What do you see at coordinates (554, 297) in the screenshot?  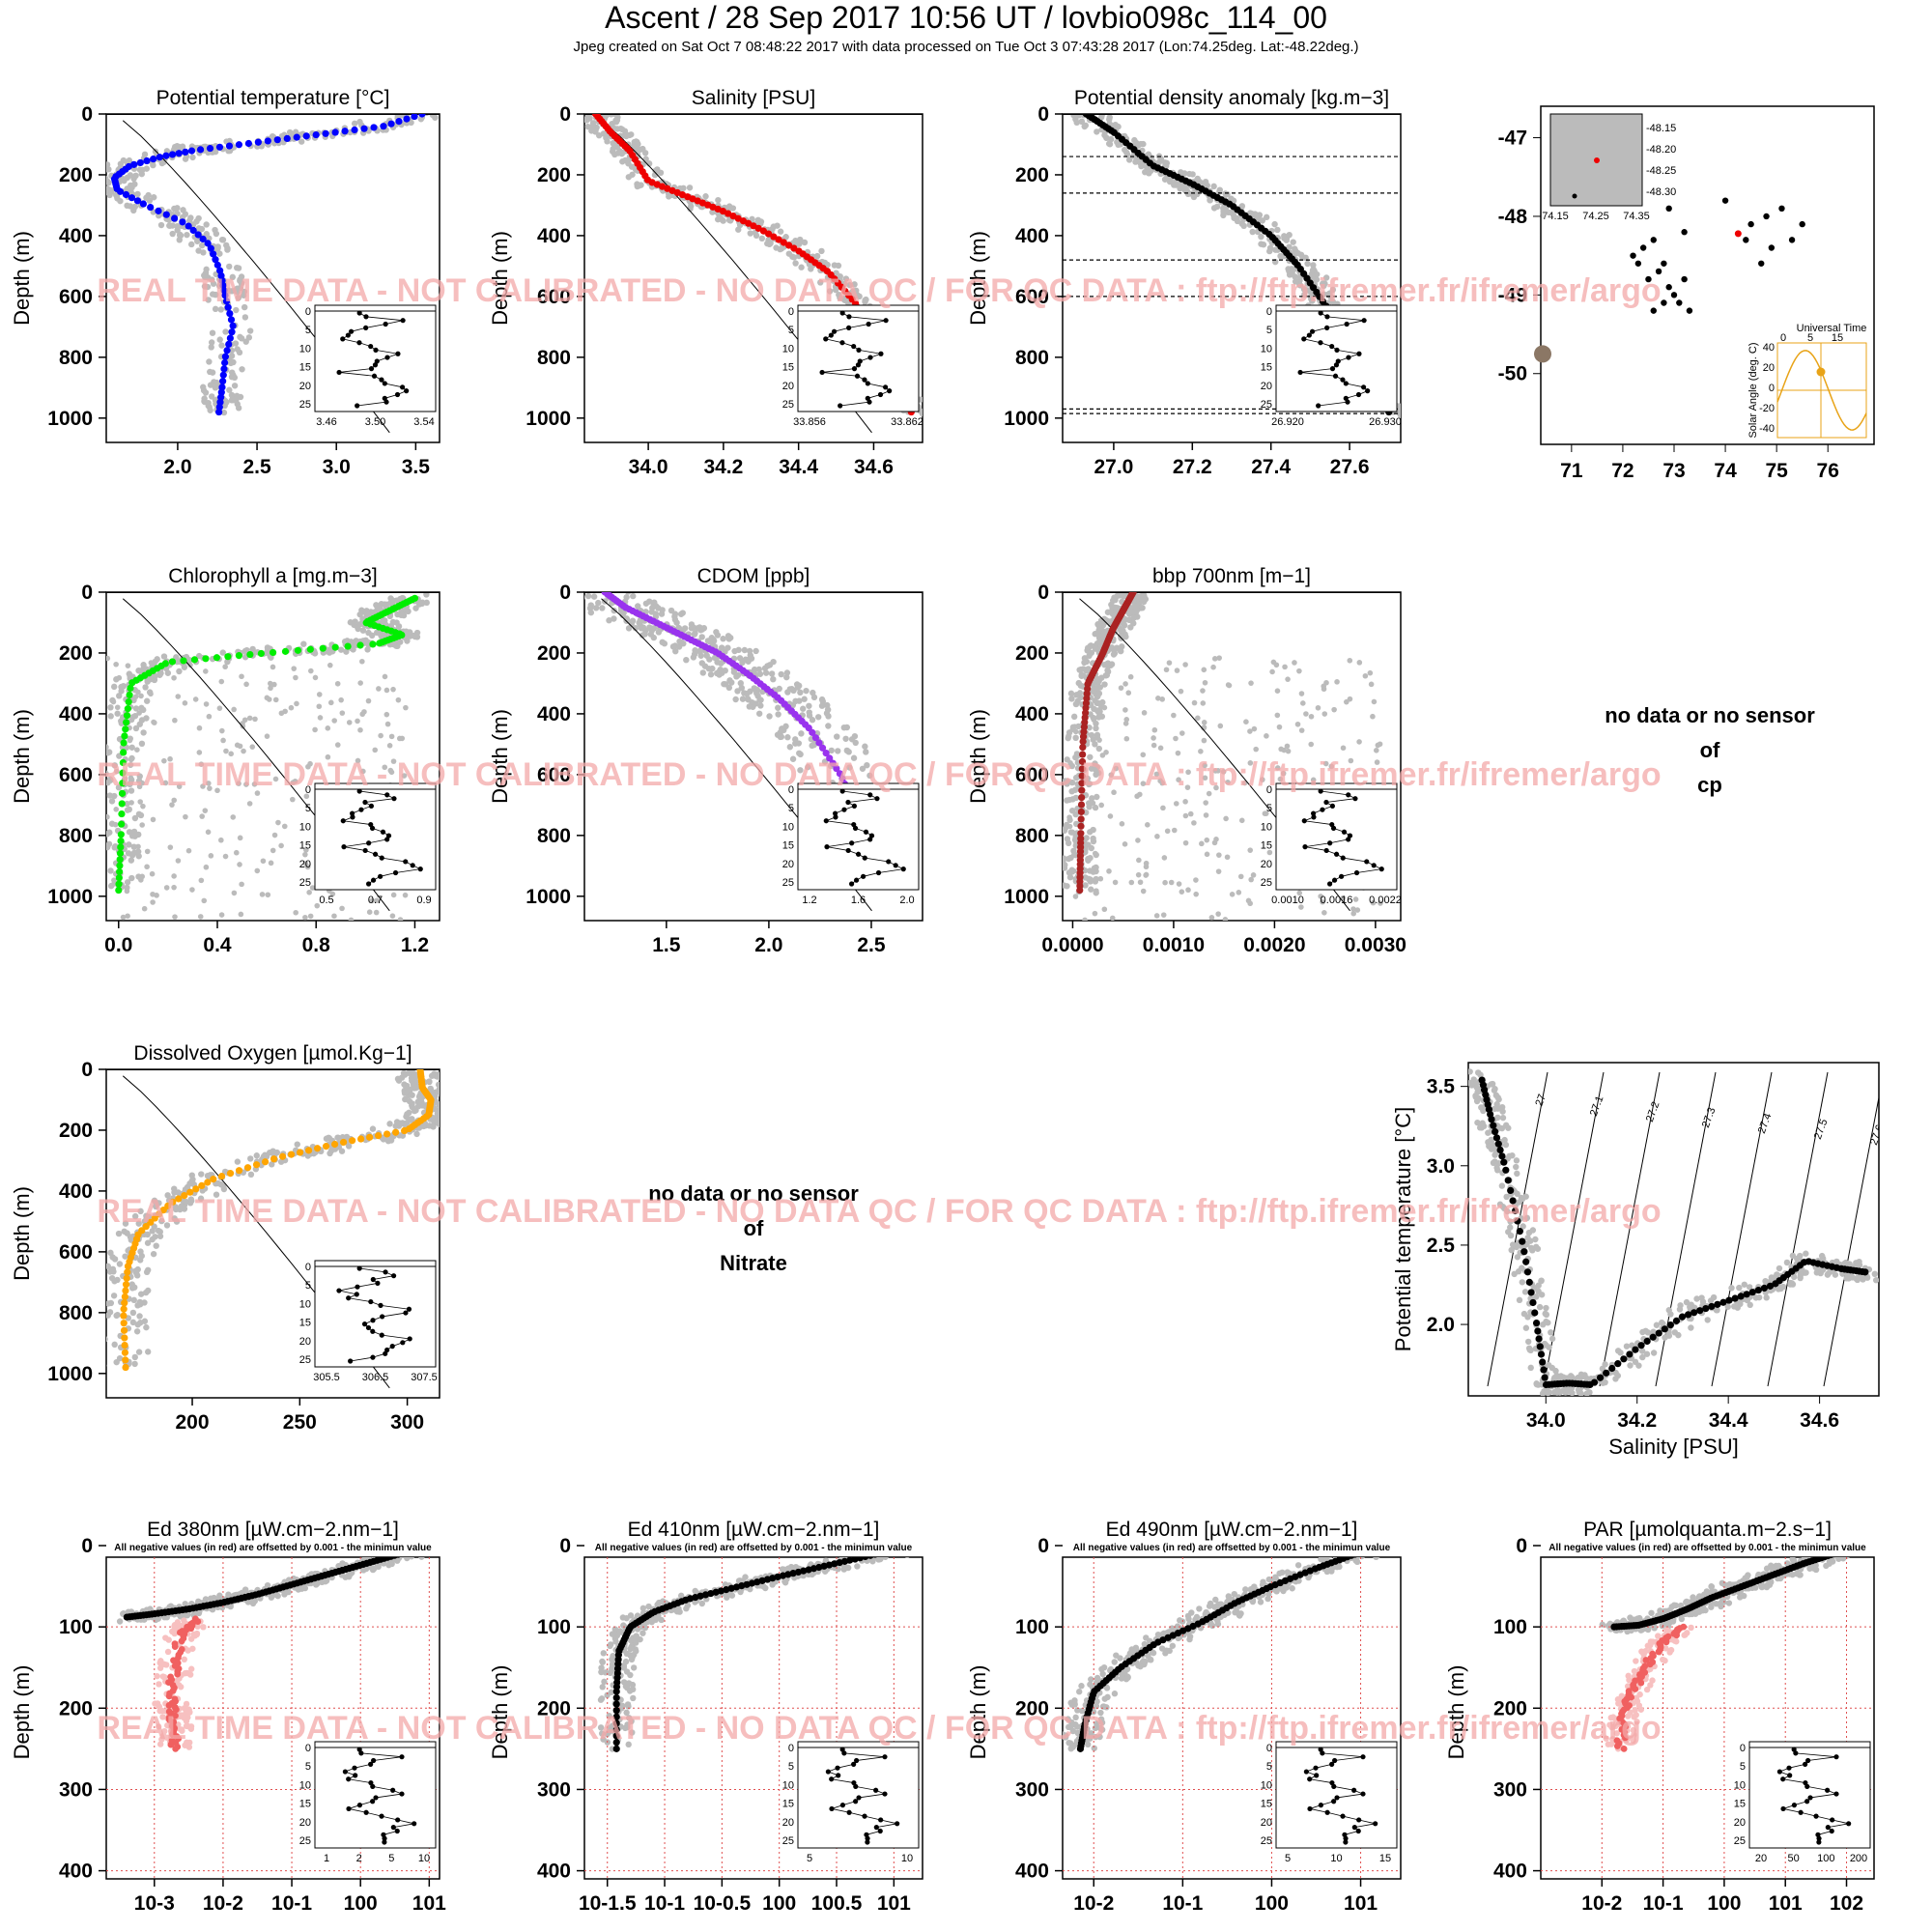 I see `y-tick-label: 600` at bounding box center [554, 297].